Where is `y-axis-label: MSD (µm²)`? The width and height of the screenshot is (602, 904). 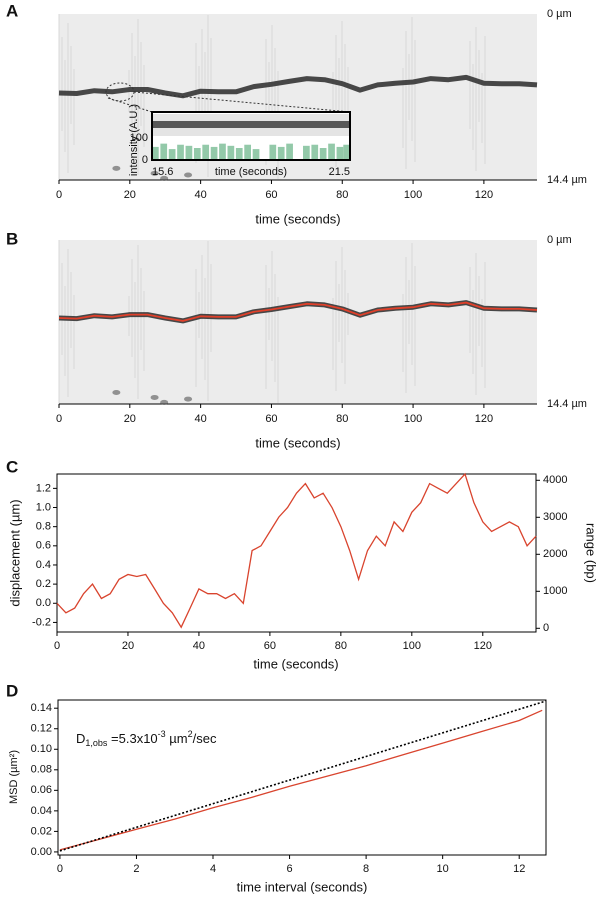 y-axis-label: MSD (µm²) is located at coordinates (14, 777).